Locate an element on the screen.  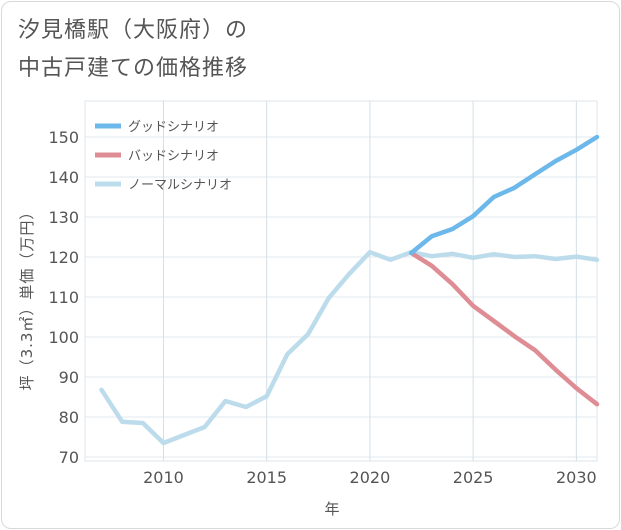
y-tick-label: 70 is located at coordinates (69, 457).